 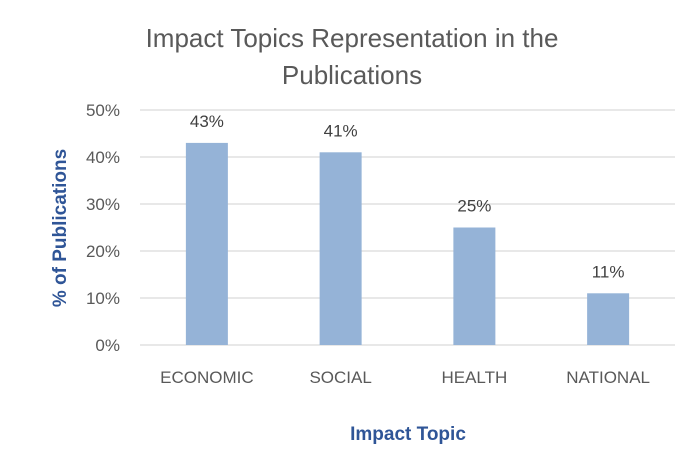 I want to click on category-label: ECONOMIC, so click(x=207, y=377).